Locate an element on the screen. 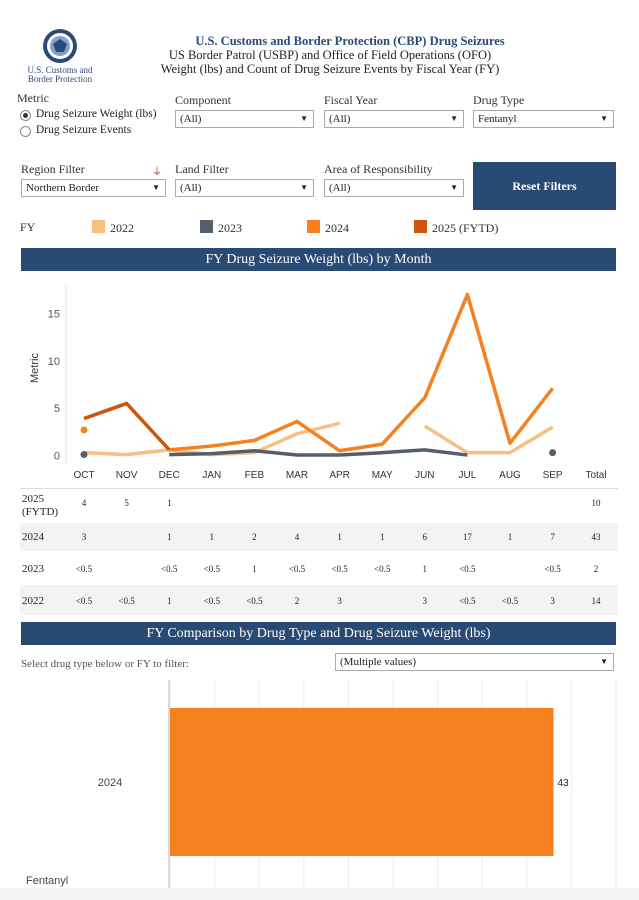 This screenshot has height=900, width=639. drug-type-select: Fentanyl ▼ is located at coordinates (543, 119).